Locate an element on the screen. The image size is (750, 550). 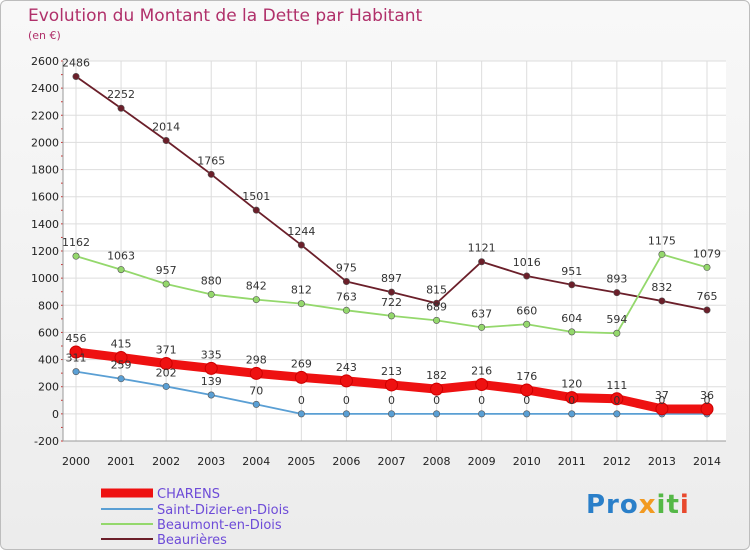
data-label: 182 is located at coordinates (436, 375).